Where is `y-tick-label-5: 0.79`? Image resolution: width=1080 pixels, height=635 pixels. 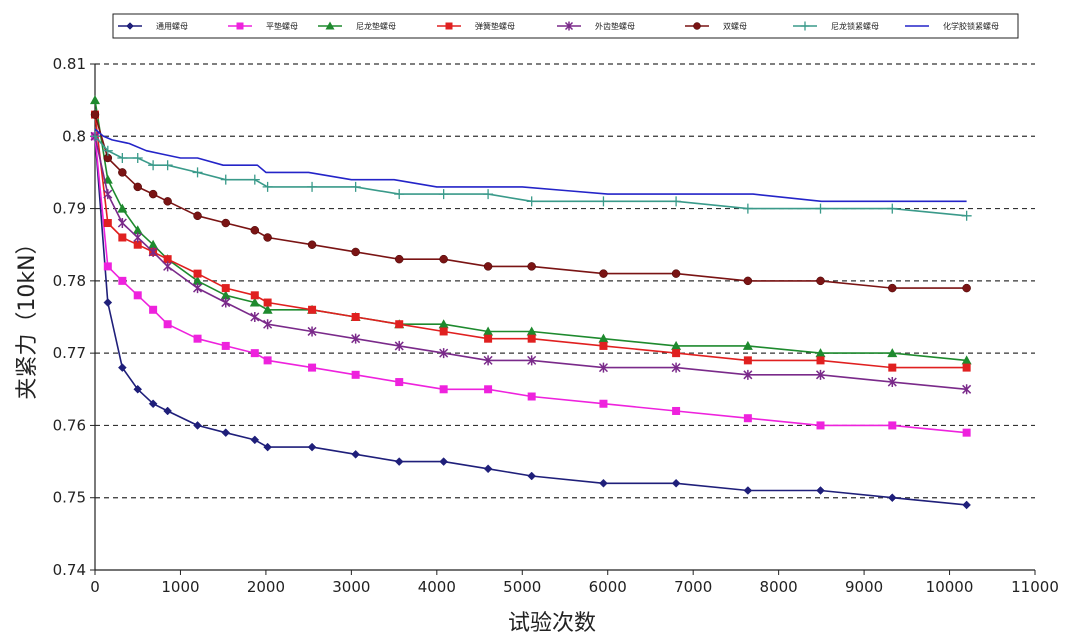
y-tick-label-5: 0.79 is located at coordinates (69, 209).